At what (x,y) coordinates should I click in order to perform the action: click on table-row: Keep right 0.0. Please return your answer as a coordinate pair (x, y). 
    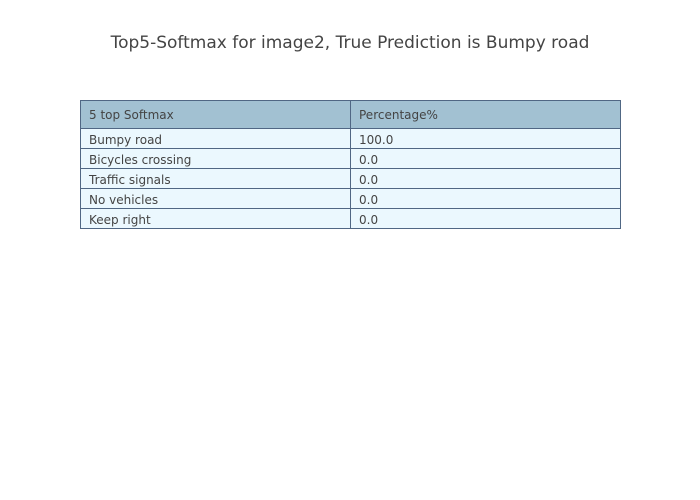
    Looking at the image, I should click on (350, 218).